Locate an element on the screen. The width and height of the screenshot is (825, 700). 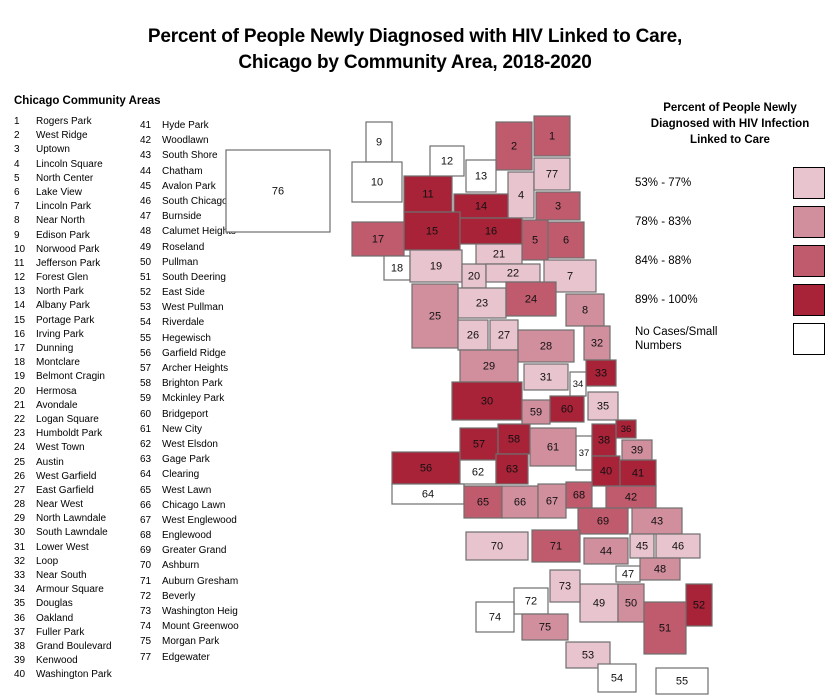
area-list-name: Lincoln Square is located at coordinates (69, 164).